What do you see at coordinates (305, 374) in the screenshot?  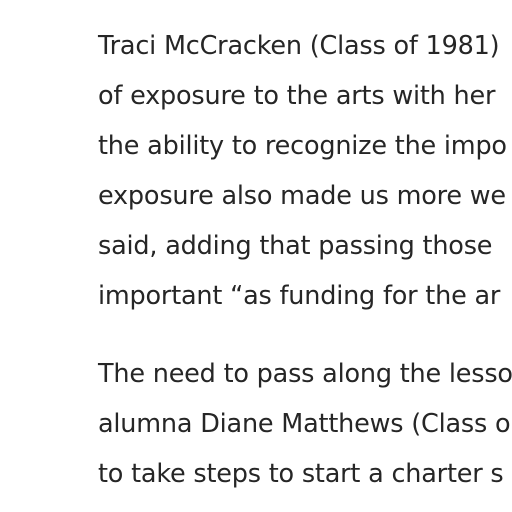 I see `text-line: The need to pass along the lesso` at bounding box center [305, 374].